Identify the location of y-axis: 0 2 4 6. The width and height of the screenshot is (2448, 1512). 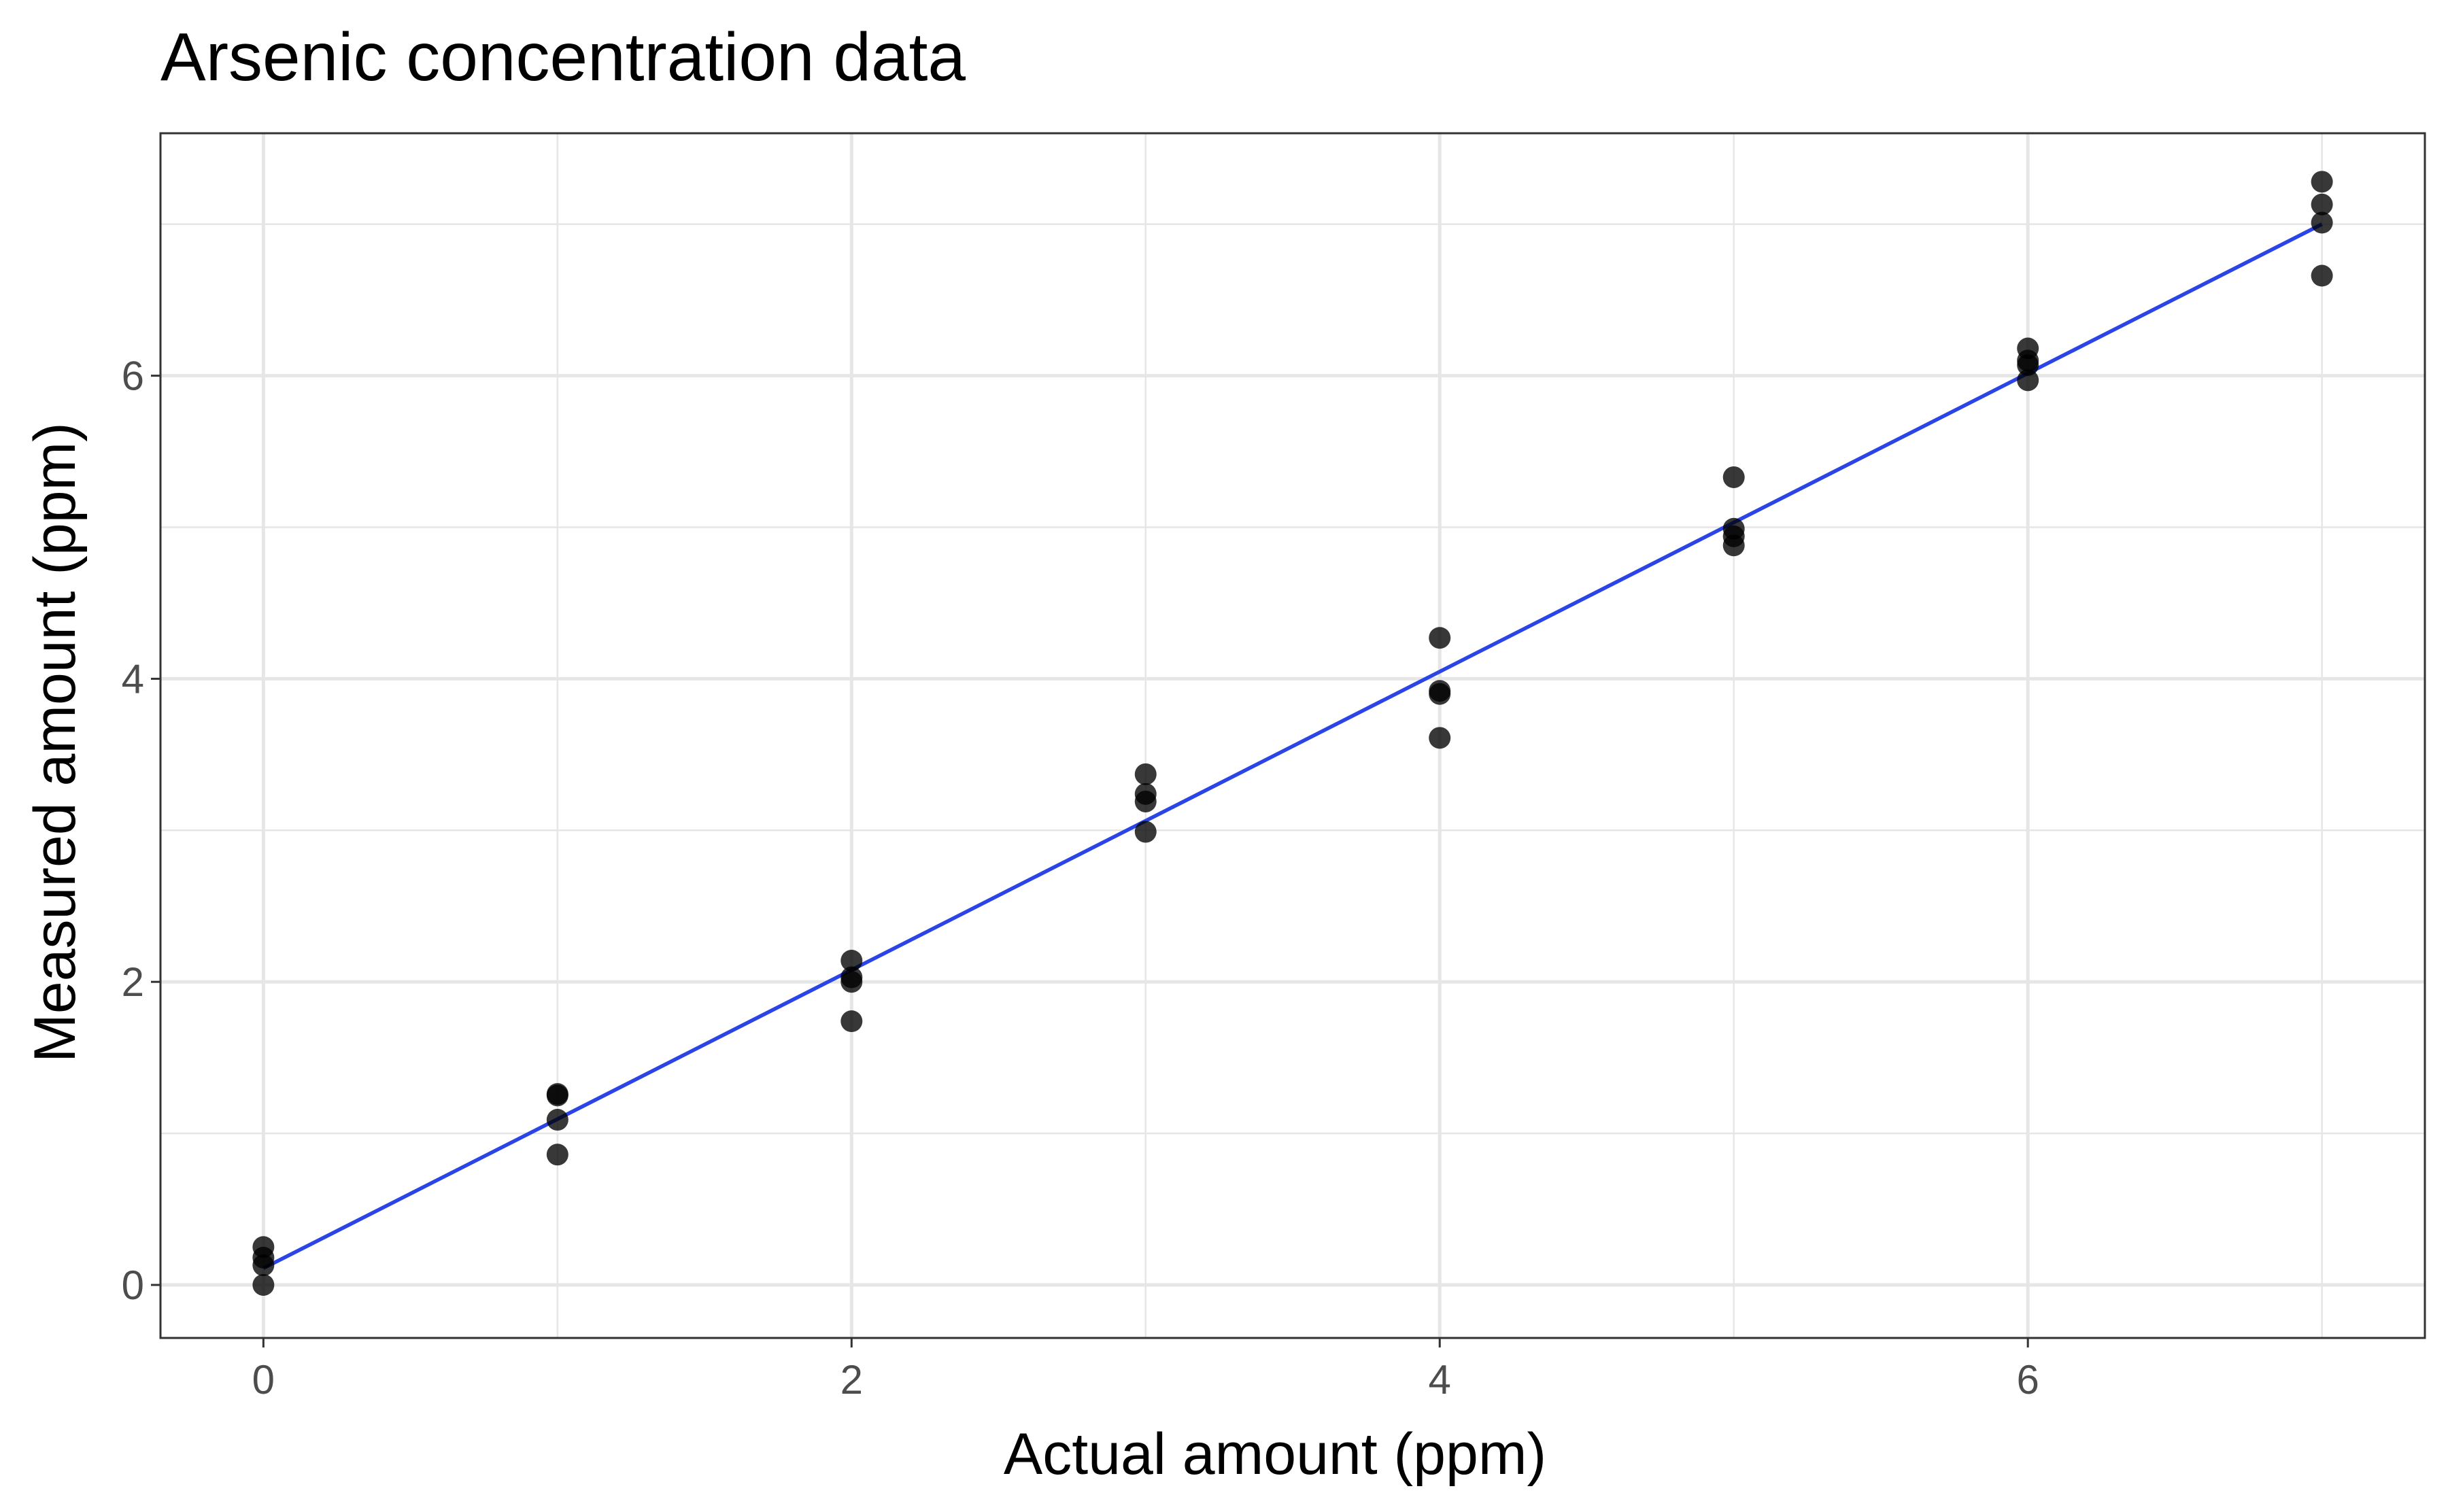
(141, 831).